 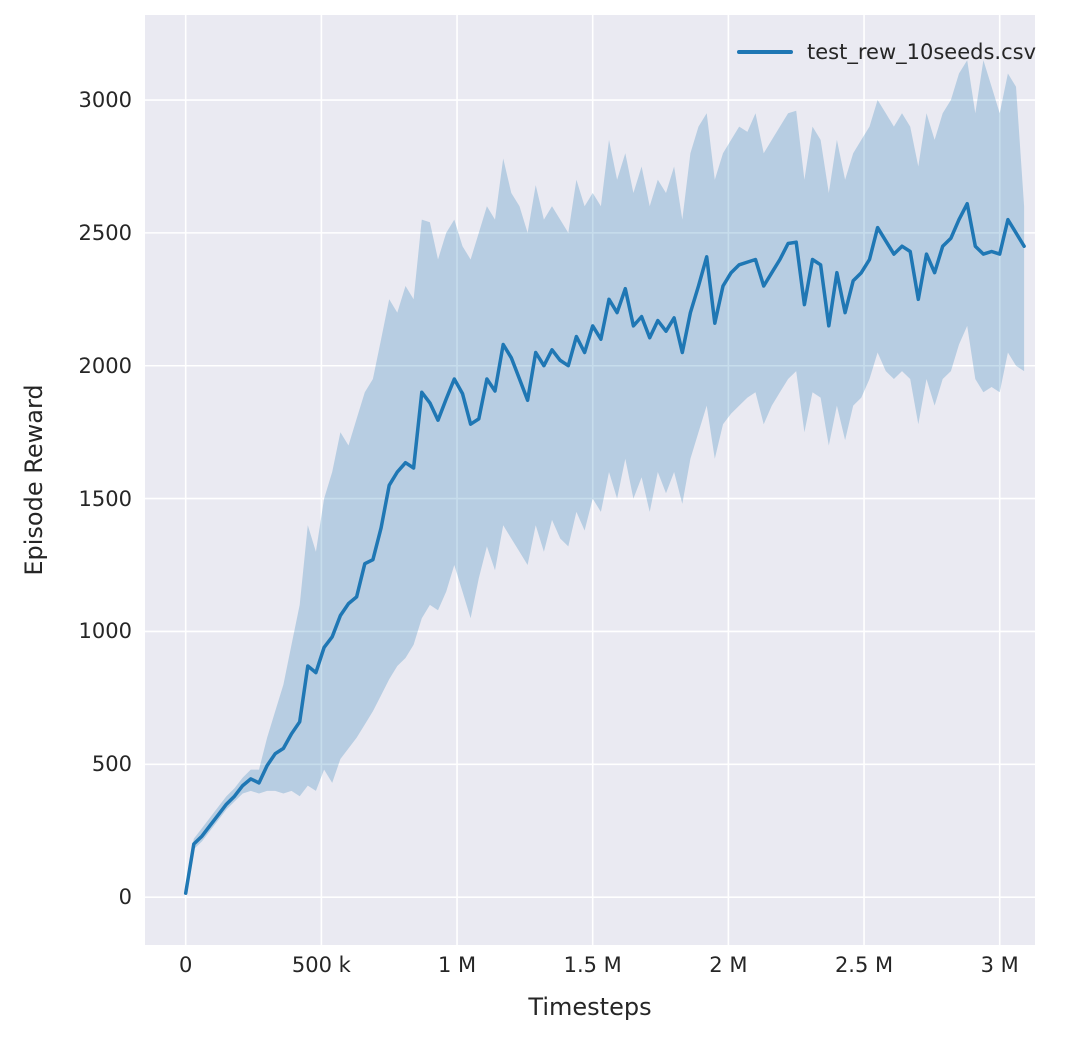 What do you see at coordinates (186, 965) in the screenshot?
I see `x-tick-label: 0` at bounding box center [186, 965].